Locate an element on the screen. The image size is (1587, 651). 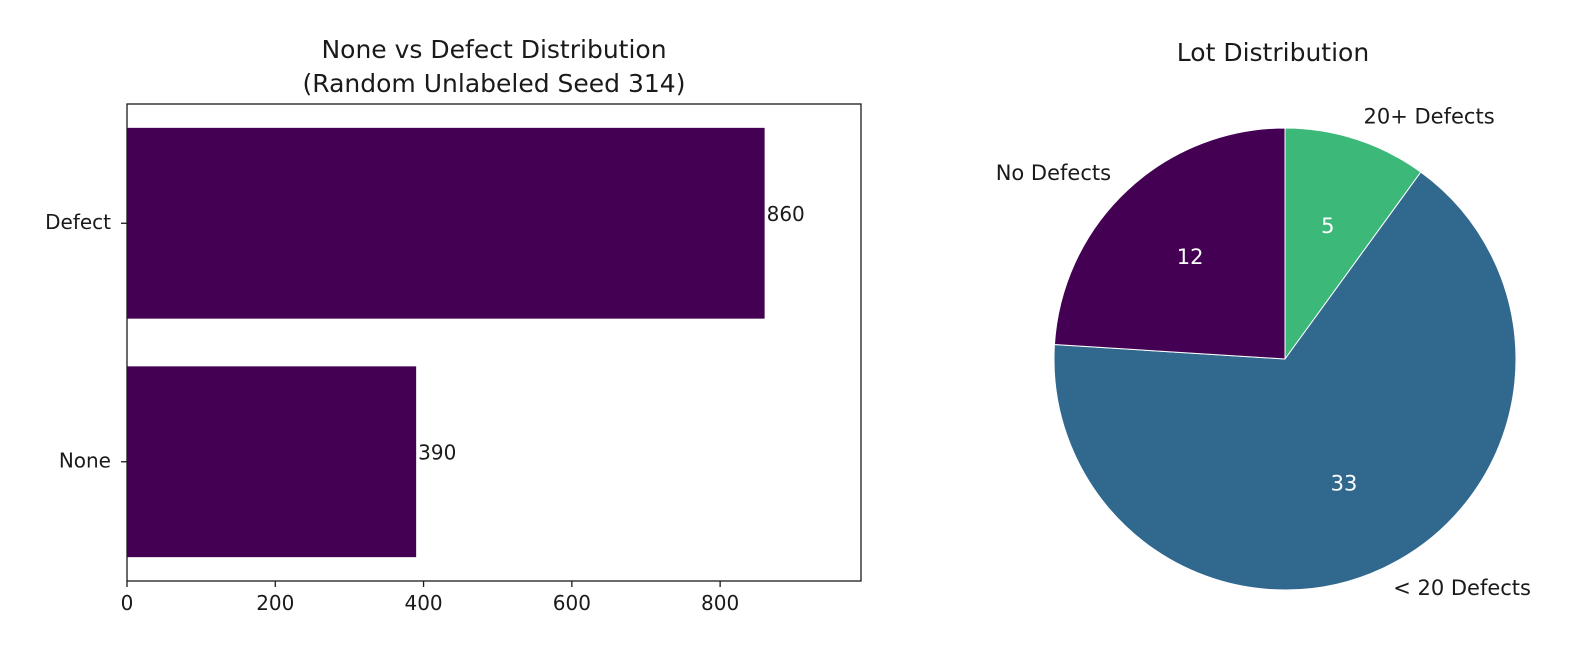
pie-value-label-20-defects: 5 is located at coordinates (1327, 226).